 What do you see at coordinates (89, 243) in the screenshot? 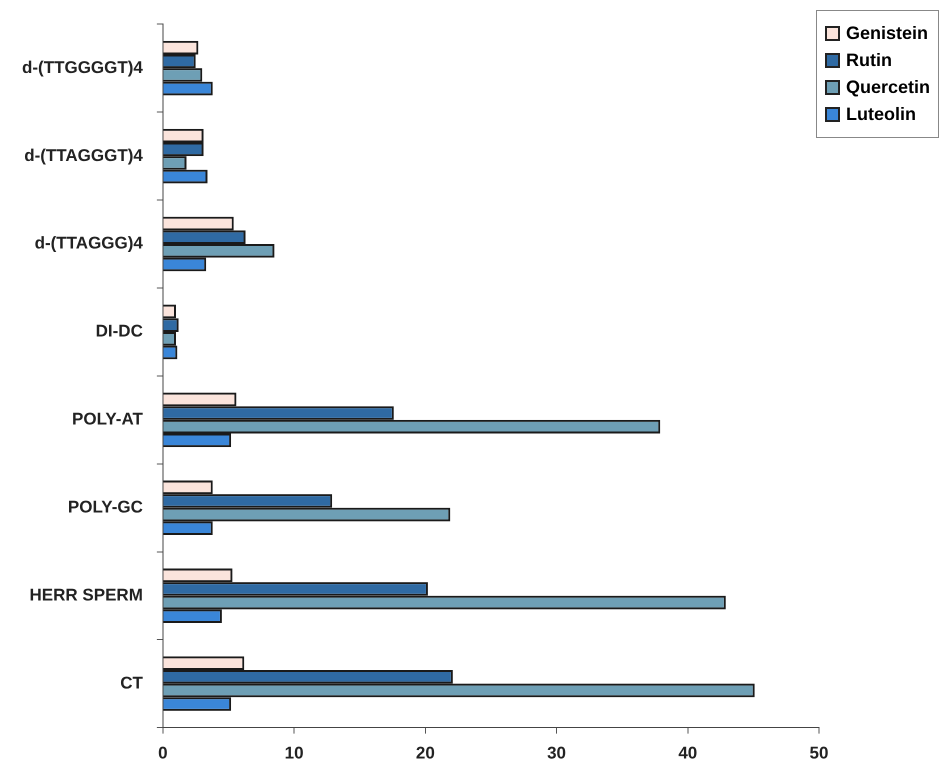
I see `y-tick-label: d-(TTAGGG)4` at bounding box center [89, 243].